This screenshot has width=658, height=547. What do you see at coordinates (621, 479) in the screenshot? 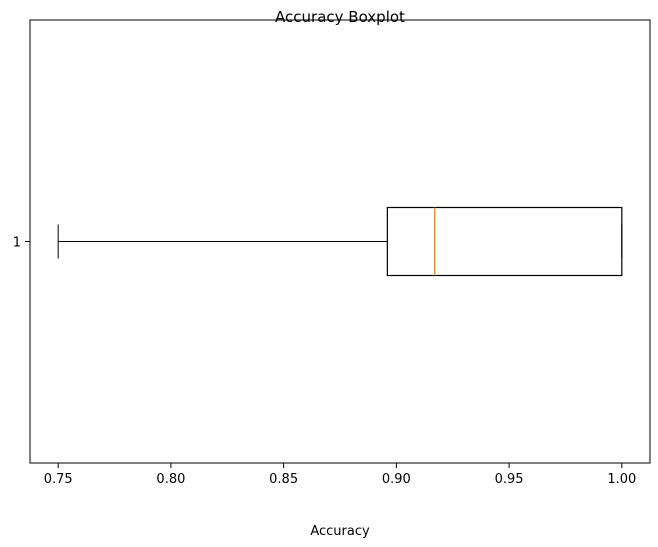
I see `x-tick-label: 1.00` at bounding box center [621, 479].